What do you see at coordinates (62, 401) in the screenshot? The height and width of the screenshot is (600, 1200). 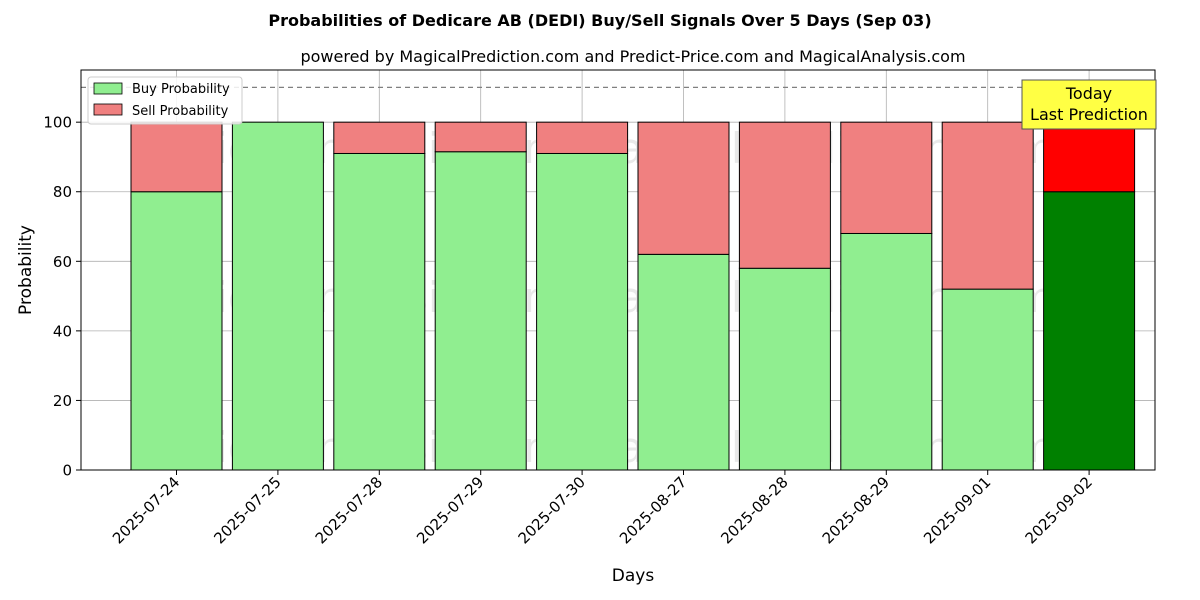 I see `y-tick-label: 20` at bounding box center [62, 401].